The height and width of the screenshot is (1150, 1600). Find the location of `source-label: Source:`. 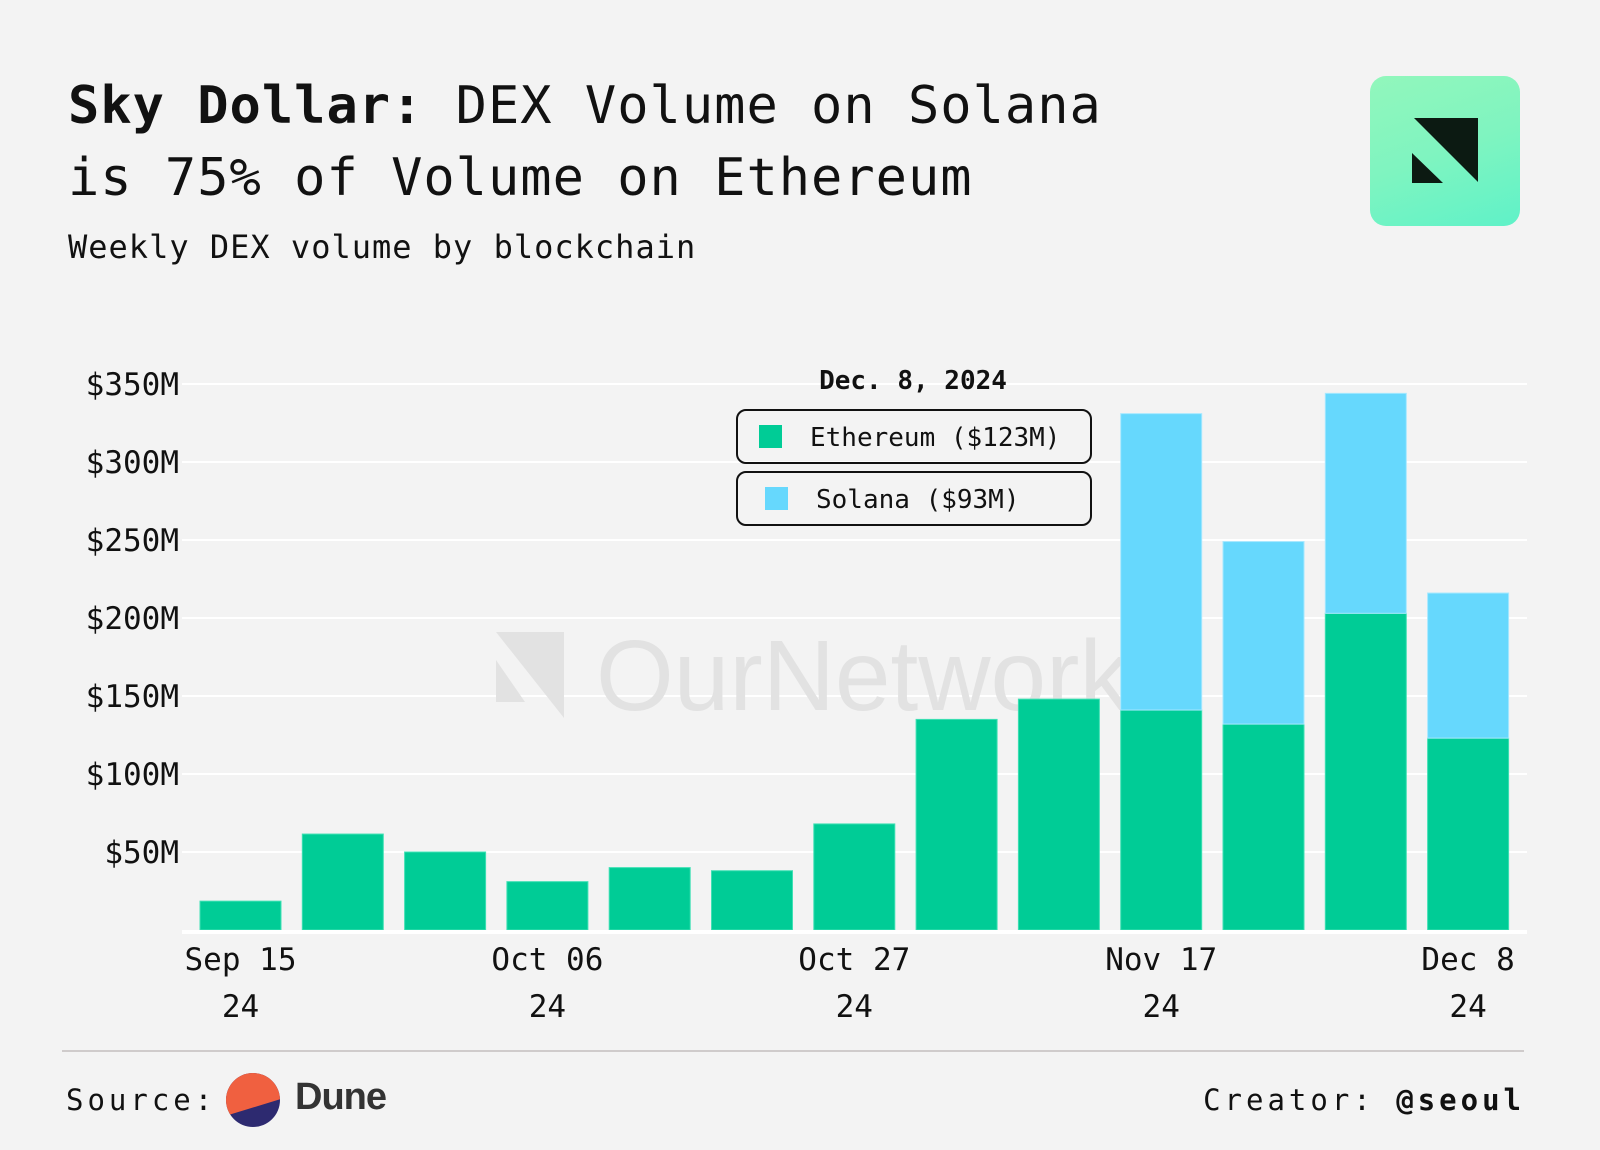

source-label: Source: is located at coordinates (141, 1100).